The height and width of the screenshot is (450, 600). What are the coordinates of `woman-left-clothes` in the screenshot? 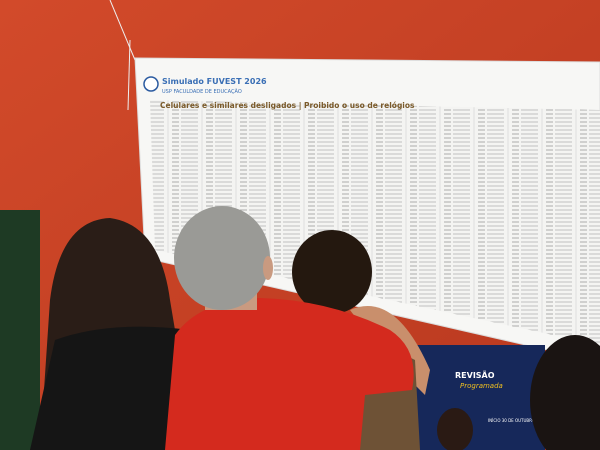 It's located at (115, 388).